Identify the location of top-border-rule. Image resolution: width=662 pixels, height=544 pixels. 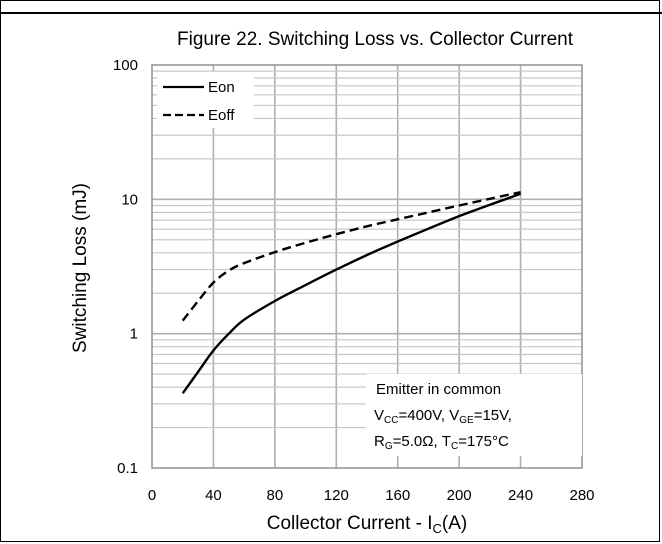
(331, 13).